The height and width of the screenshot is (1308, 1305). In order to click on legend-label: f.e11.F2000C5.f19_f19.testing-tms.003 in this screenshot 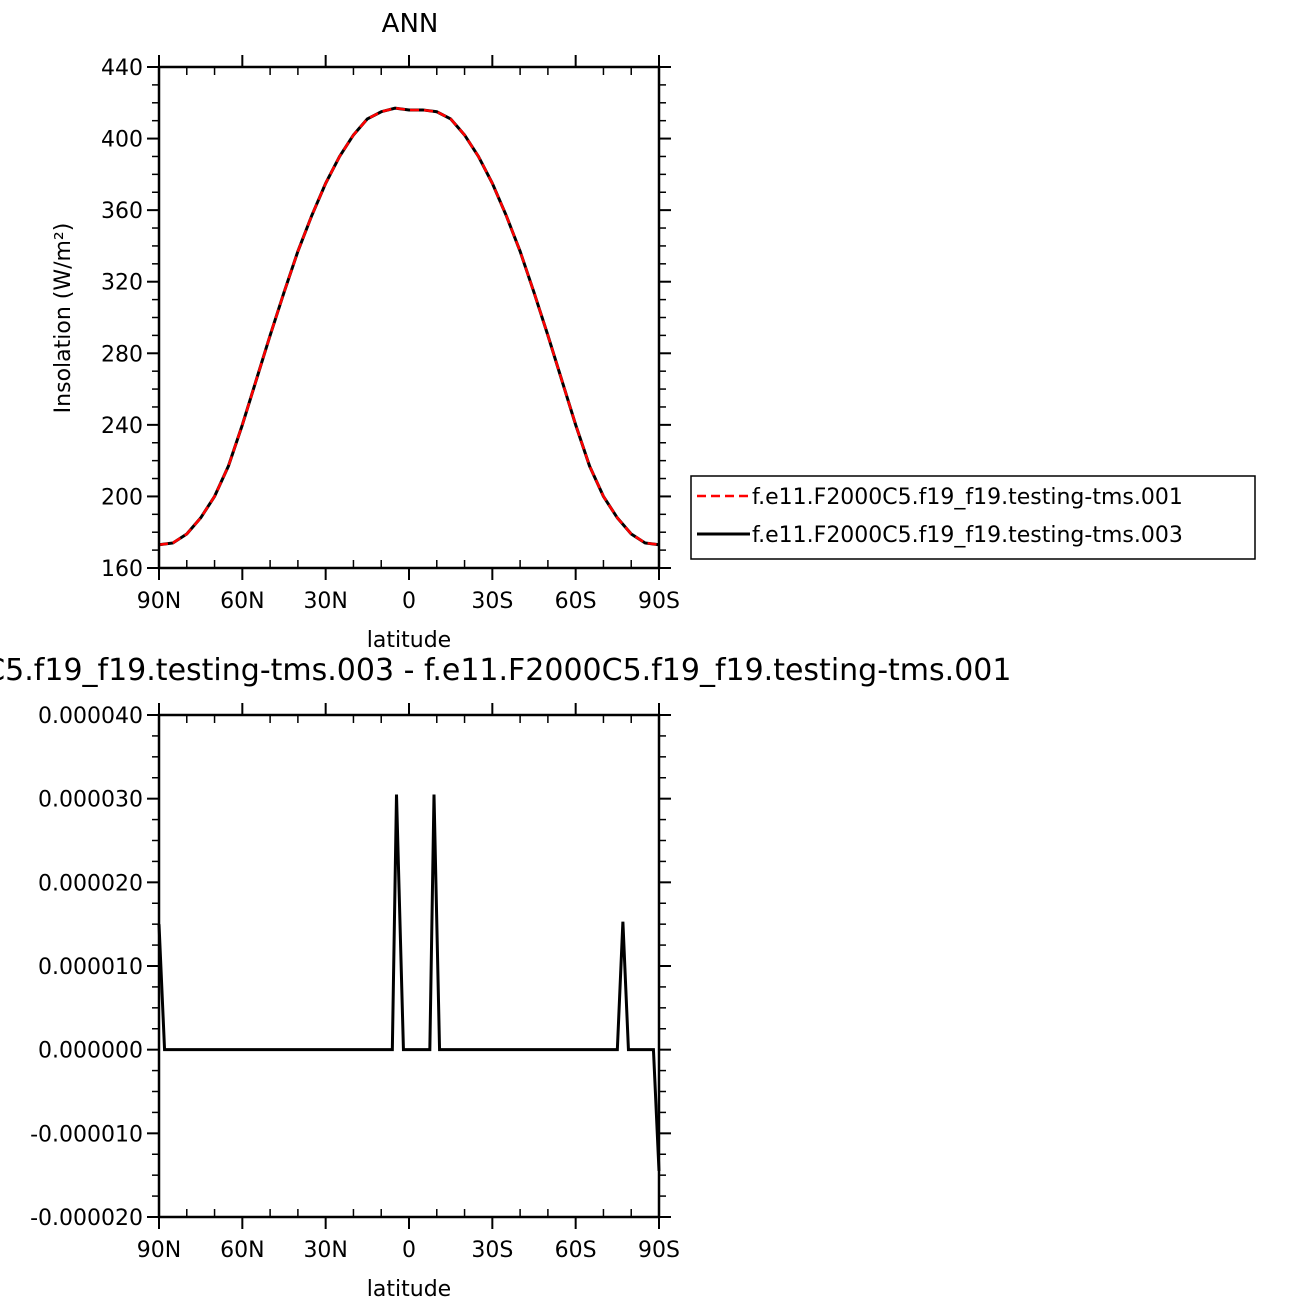, I will do `click(967, 535)`.